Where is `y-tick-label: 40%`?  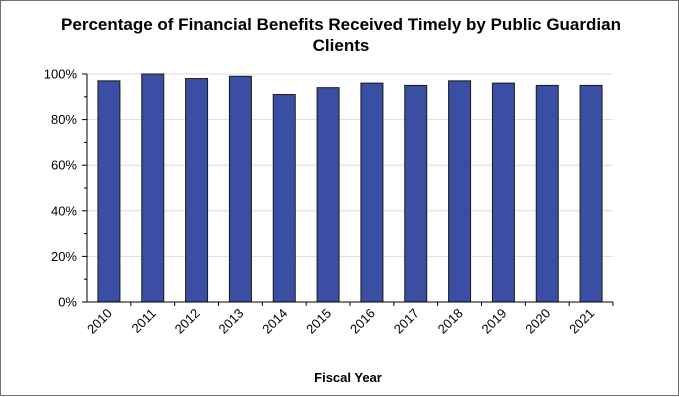
y-tick-label: 40% is located at coordinates (64, 210).